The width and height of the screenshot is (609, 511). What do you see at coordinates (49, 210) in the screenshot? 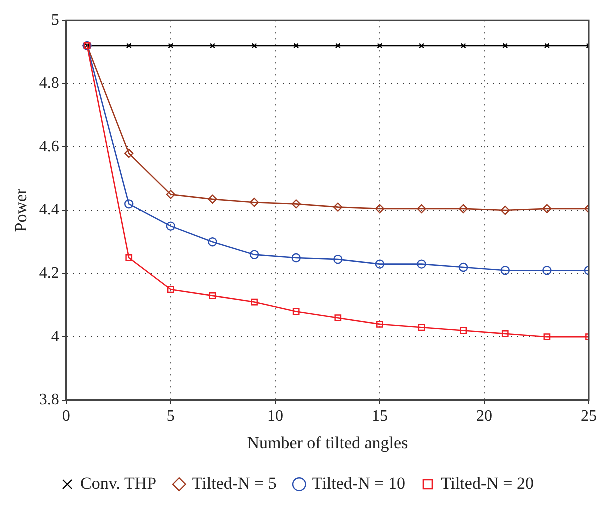
I see `y-tick-label: 4.4` at bounding box center [49, 210].